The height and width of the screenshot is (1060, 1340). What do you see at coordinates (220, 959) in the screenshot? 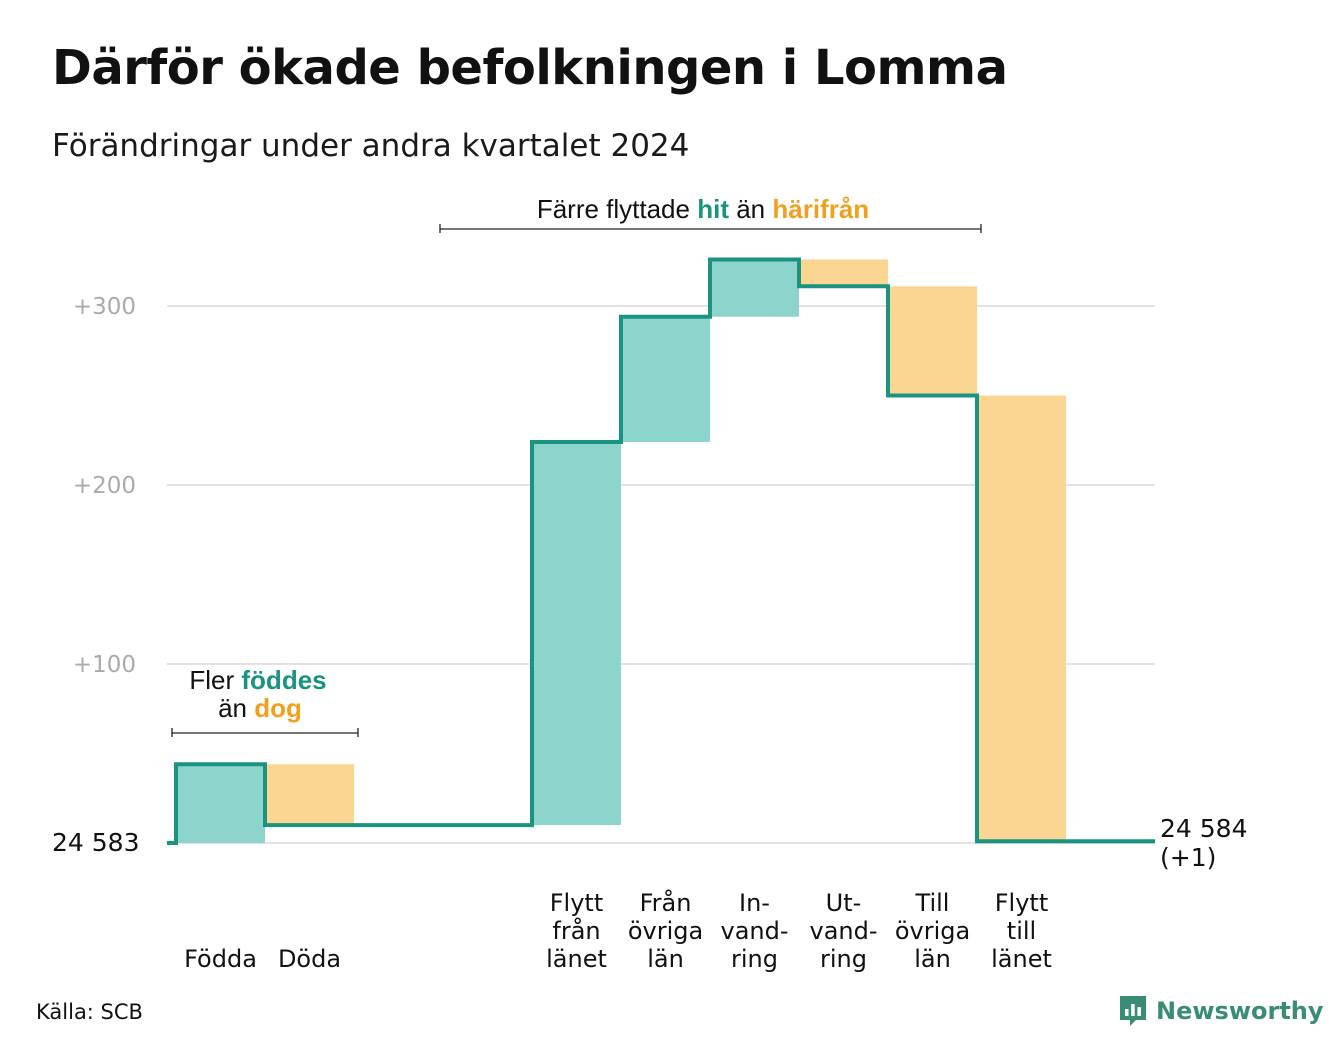
I see `category-label: Födda` at bounding box center [220, 959].